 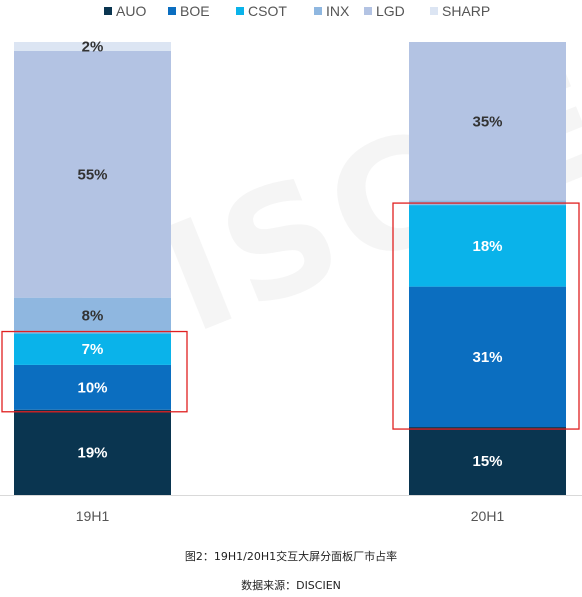 What do you see at coordinates (240, 11) in the screenshot?
I see `legend-swatch-csot` at bounding box center [240, 11].